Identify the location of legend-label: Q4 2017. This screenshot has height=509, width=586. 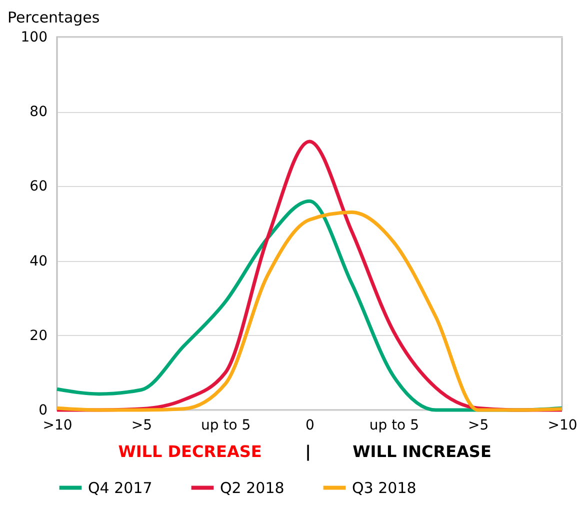
(120, 487).